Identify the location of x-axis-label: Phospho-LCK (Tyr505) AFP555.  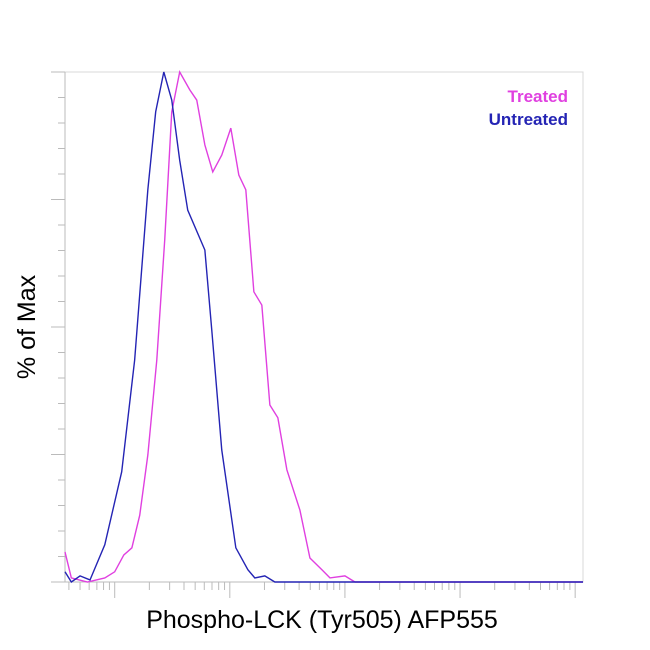
(322, 620).